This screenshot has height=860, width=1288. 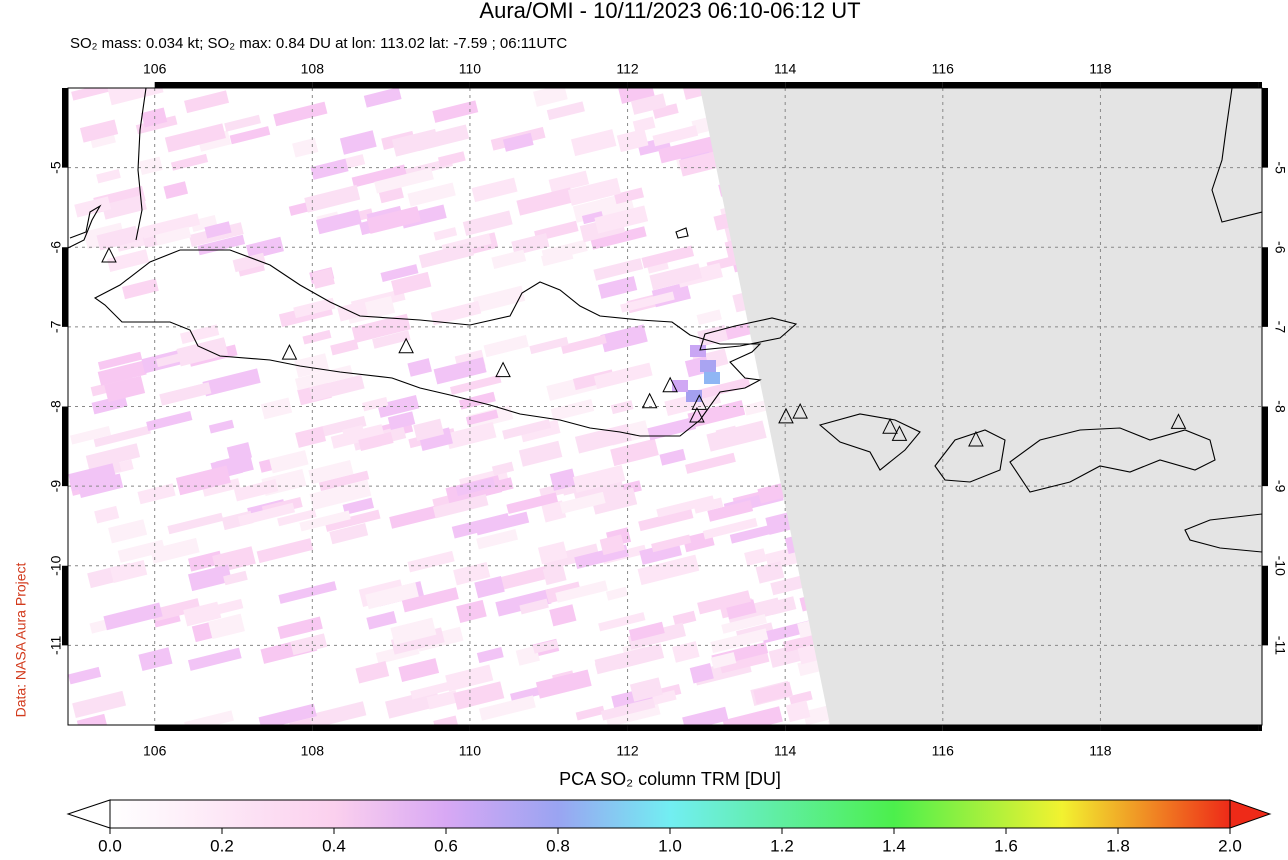 I want to click on lat-tick-label-right: -11, so click(x=1280, y=645).